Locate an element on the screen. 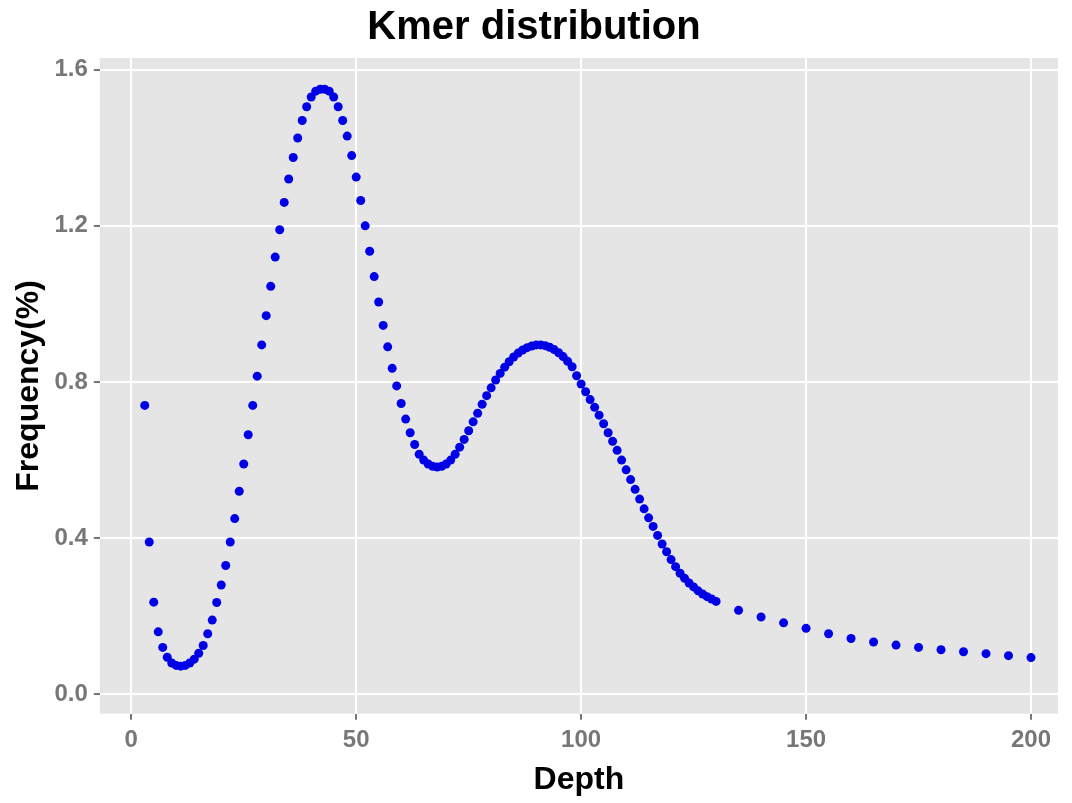 Image resolution: width=1072 pixels, height=803 pixels. y-axis-title: Frequency(%) is located at coordinates (27, 386).